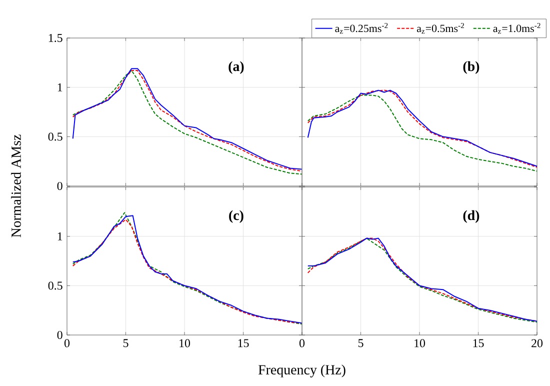  I want to click on legend-label: a$_{z}$=1.0ms$^{-2}$, so click(516, 28).